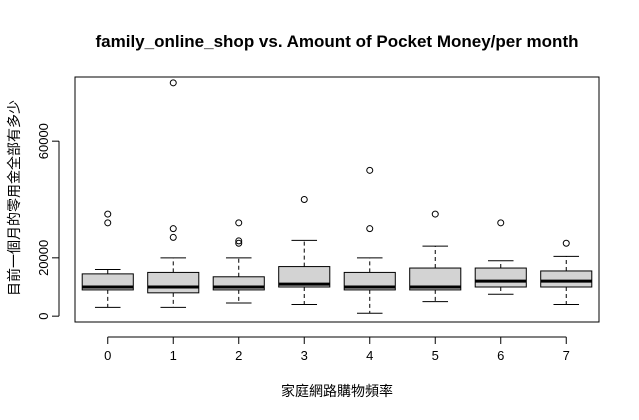 Image resolution: width=639 pixels, height=420 pixels. I want to click on x-tick-label: 1, so click(173, 355).